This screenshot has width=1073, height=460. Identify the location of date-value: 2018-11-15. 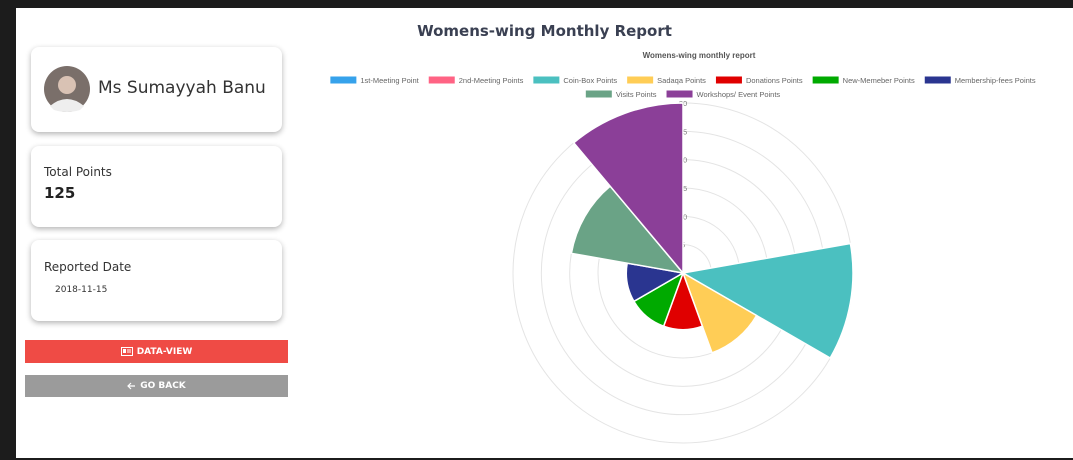
(81, 290).